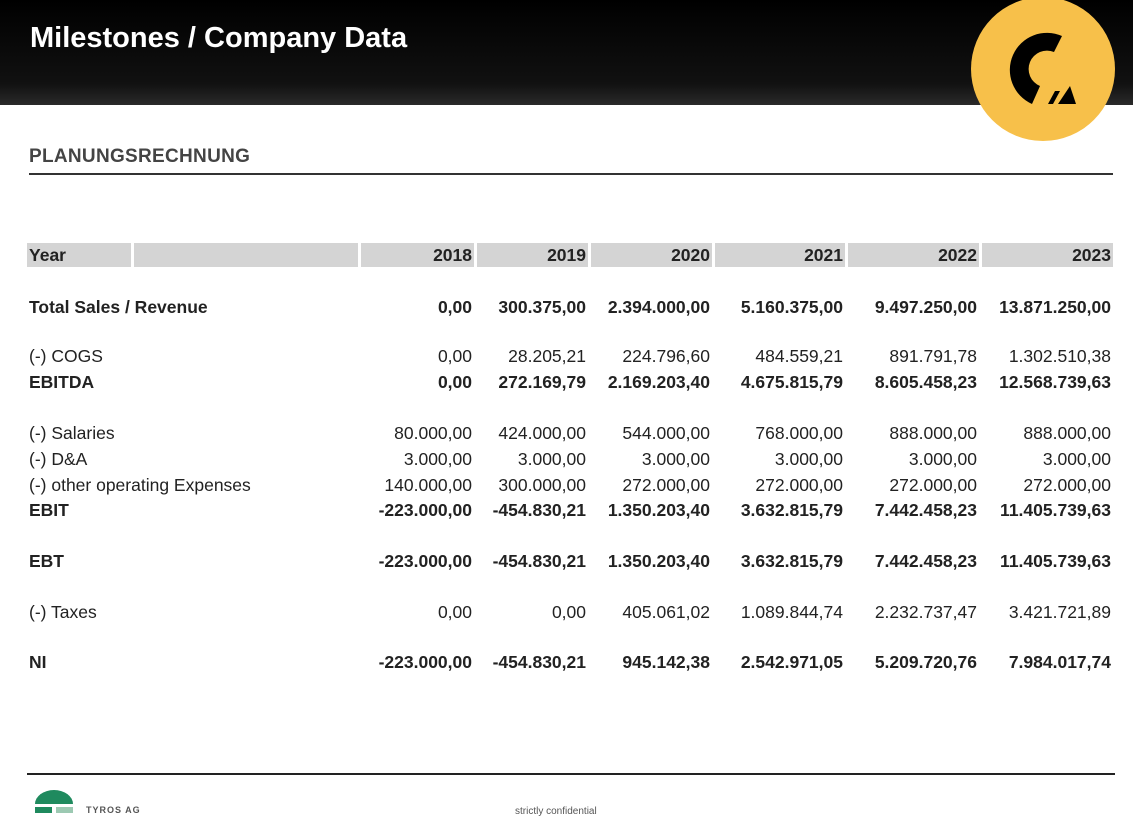 This screenshot has height=817, width=1133. What do you see at coordinates (666, 662) in the screenshot?
I see `cell-value: 945.142,38` at bounding box center [666, 662].